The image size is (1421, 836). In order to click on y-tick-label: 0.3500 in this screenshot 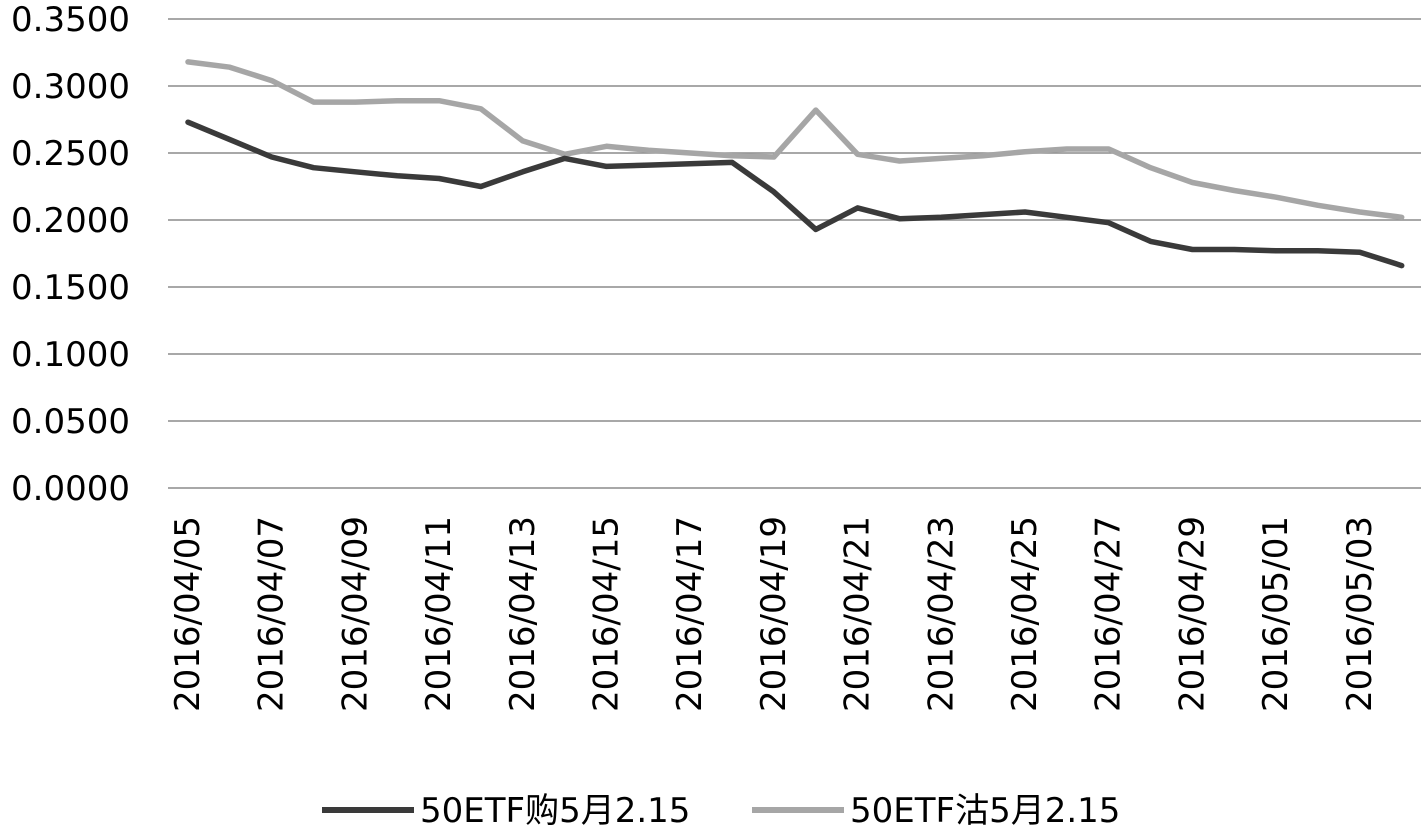, I will do `click(70, 20)`.